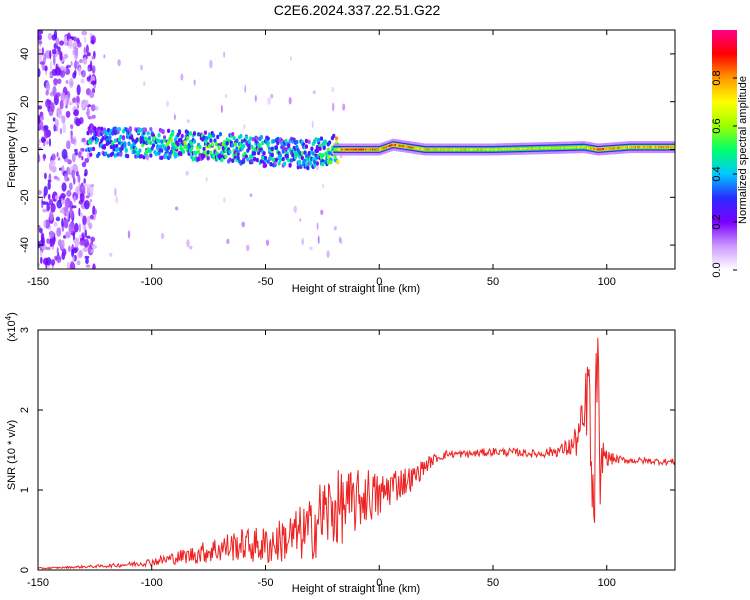 The image size is (750, 600). I want to click on colorbar-label: Normalized spectral amplitude, so click(743, 150).